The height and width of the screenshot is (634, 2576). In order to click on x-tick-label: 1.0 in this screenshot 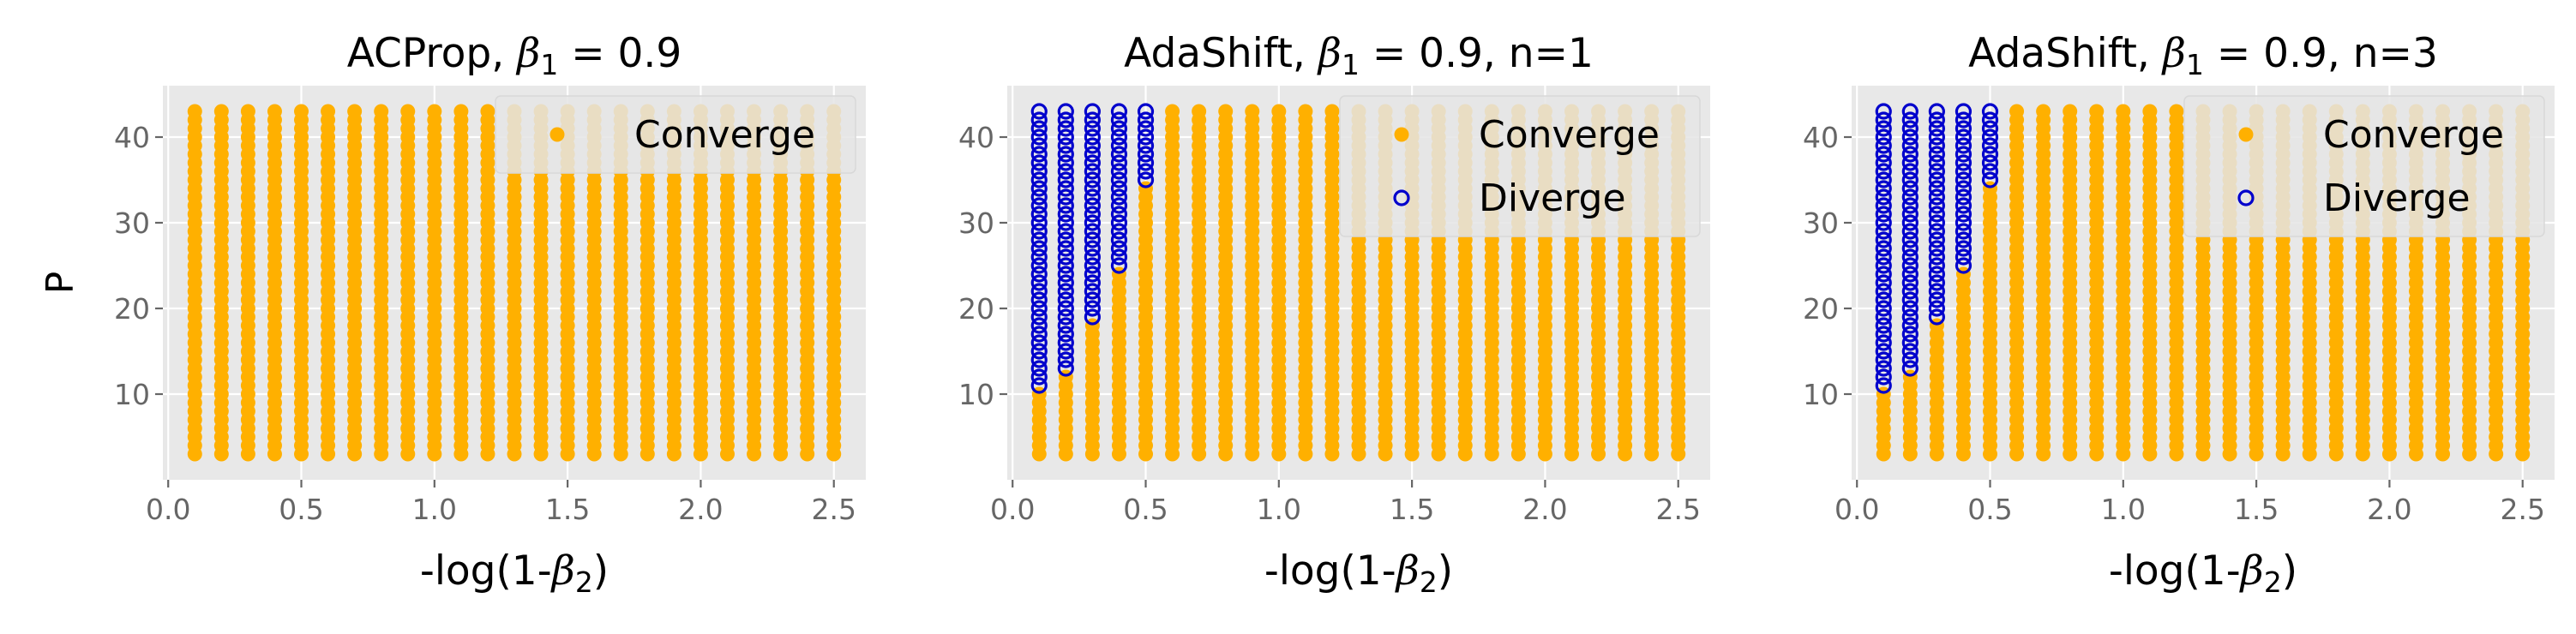, I will do `click(434, 510)`.